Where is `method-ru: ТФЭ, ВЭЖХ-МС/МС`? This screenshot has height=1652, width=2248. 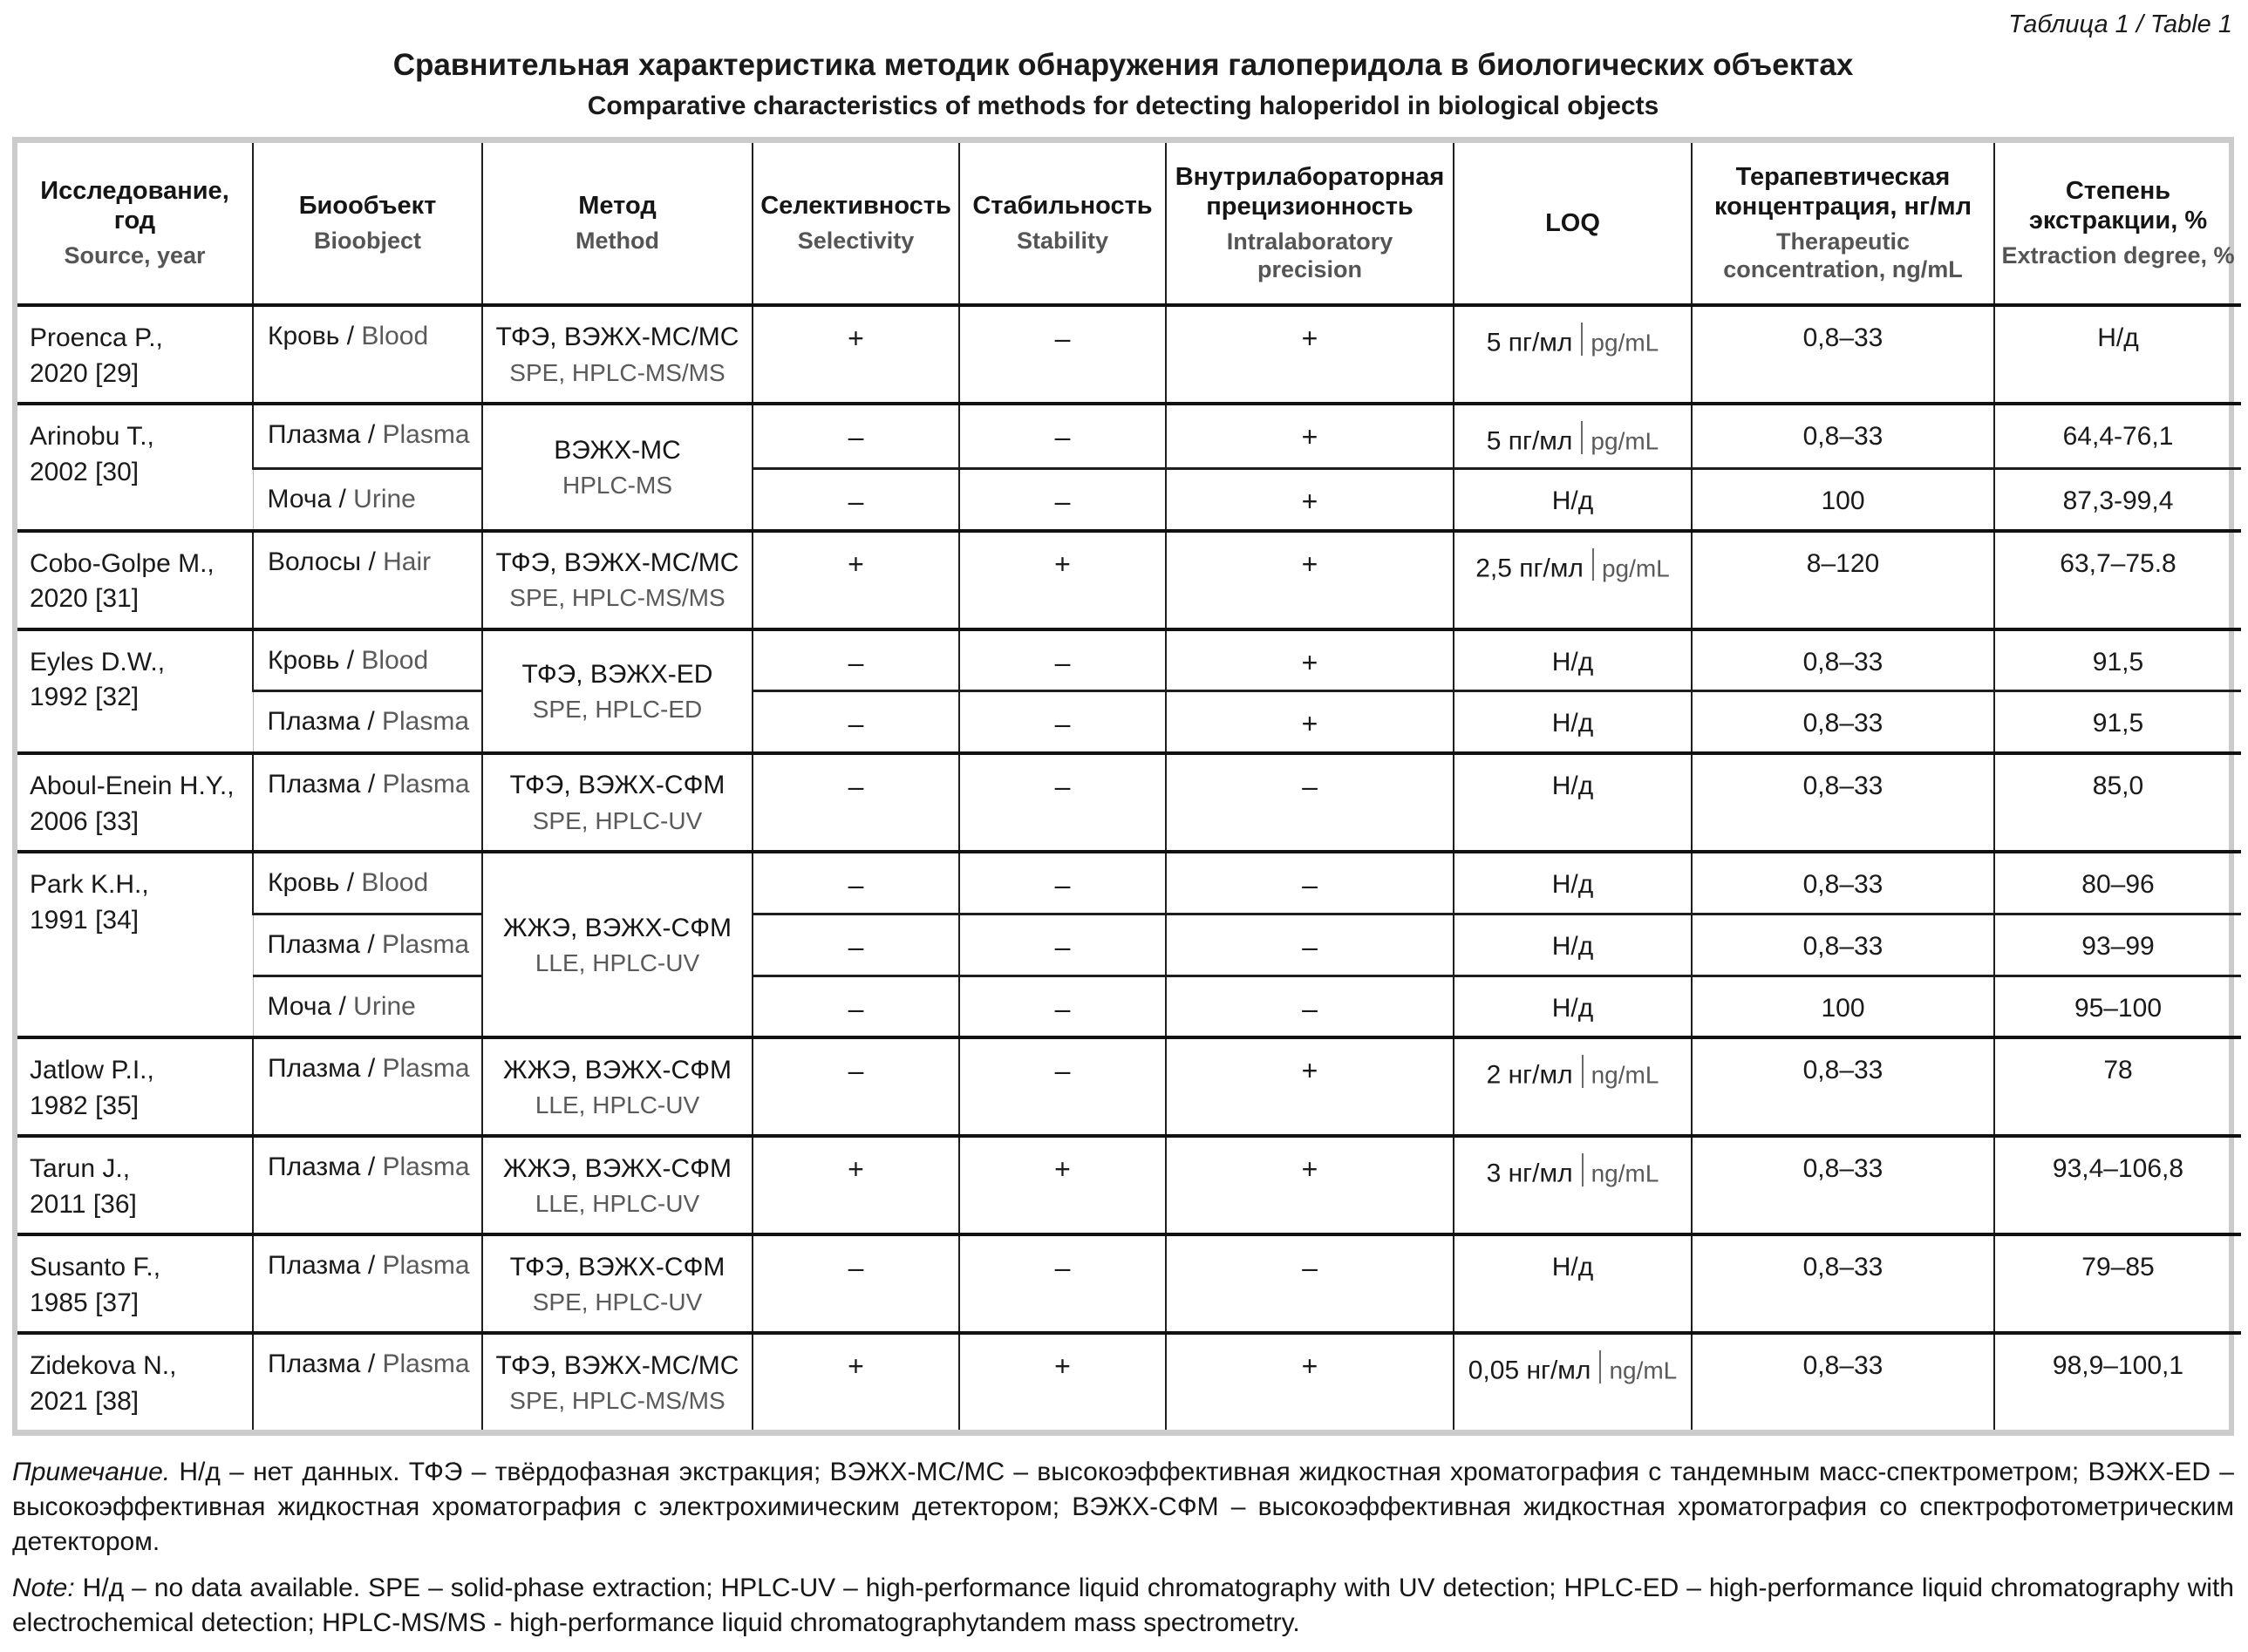
method-ru: ТФЭ, ВЭЖХ-МС/МС is located at coordinates (617, 562).